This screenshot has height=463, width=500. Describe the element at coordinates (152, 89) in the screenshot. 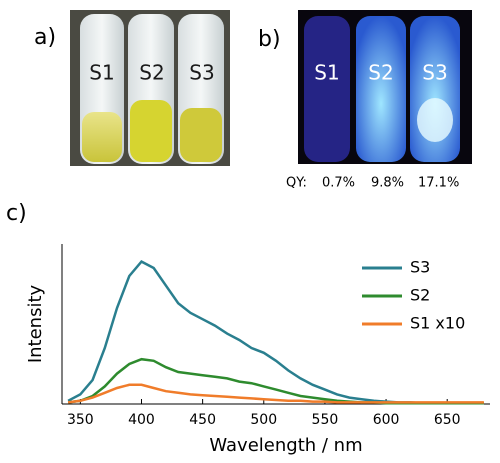

I see `tubes-a` at that location.